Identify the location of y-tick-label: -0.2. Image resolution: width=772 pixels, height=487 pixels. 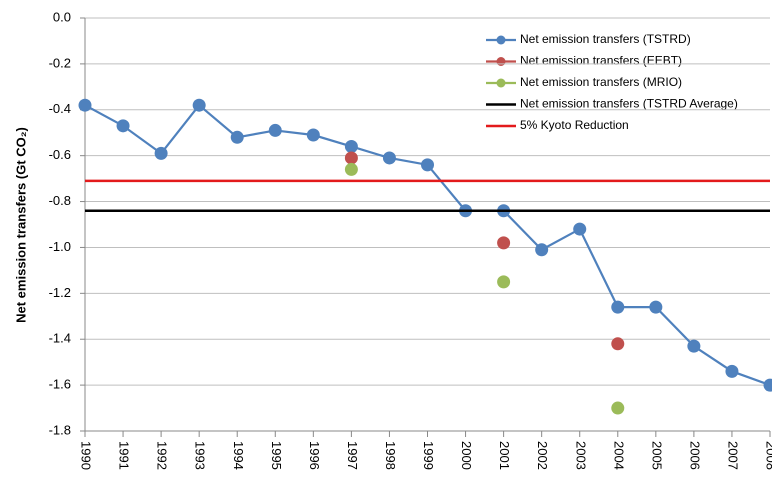
(60, 62).